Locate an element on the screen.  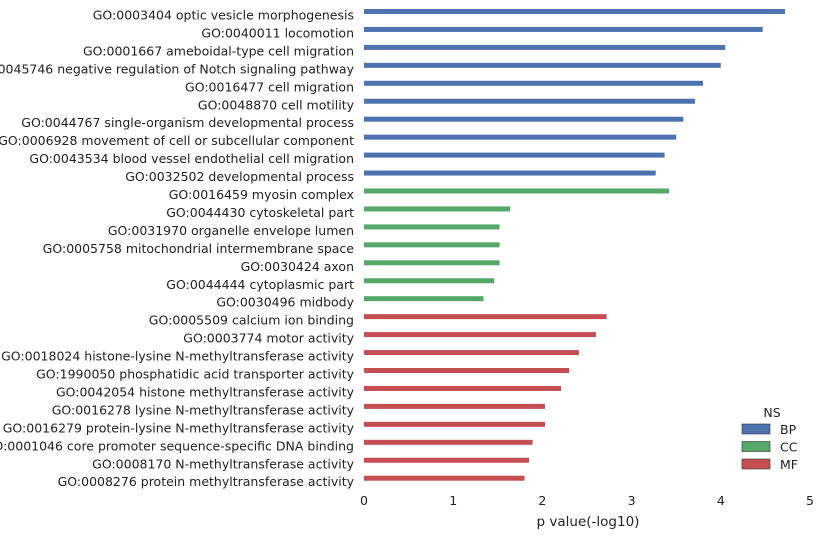
category-label: GO:0040011 locomotion is located at coordinates (277, 32).